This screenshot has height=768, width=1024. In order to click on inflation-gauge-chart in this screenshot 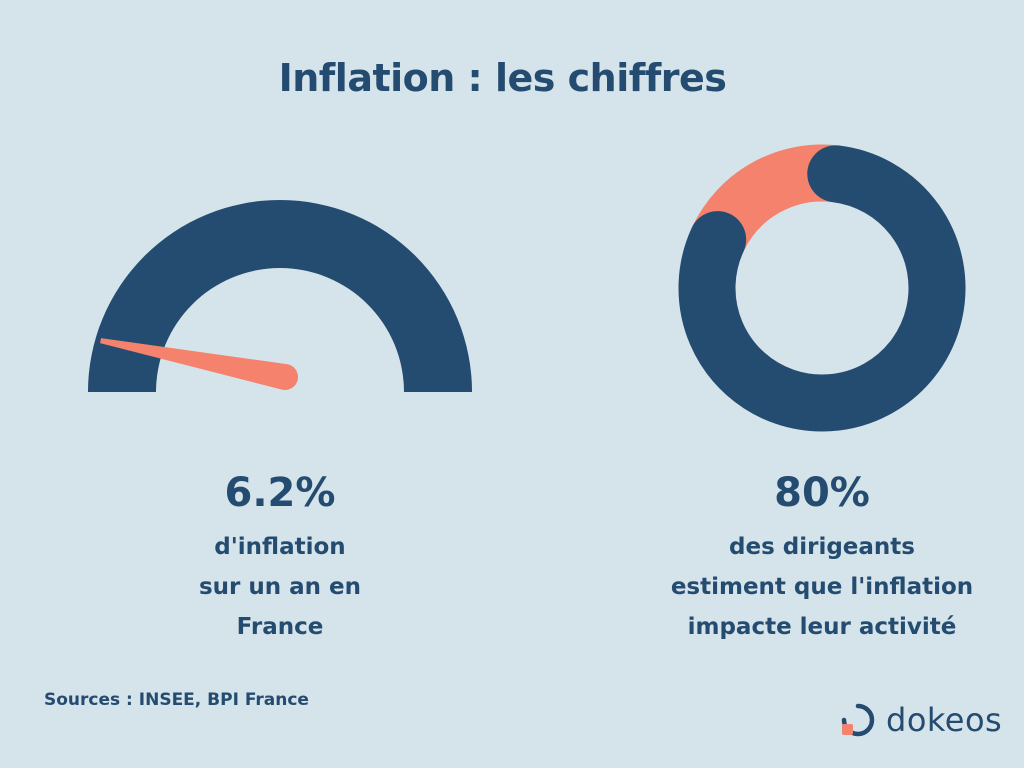, I will do `click(280, 296)`.